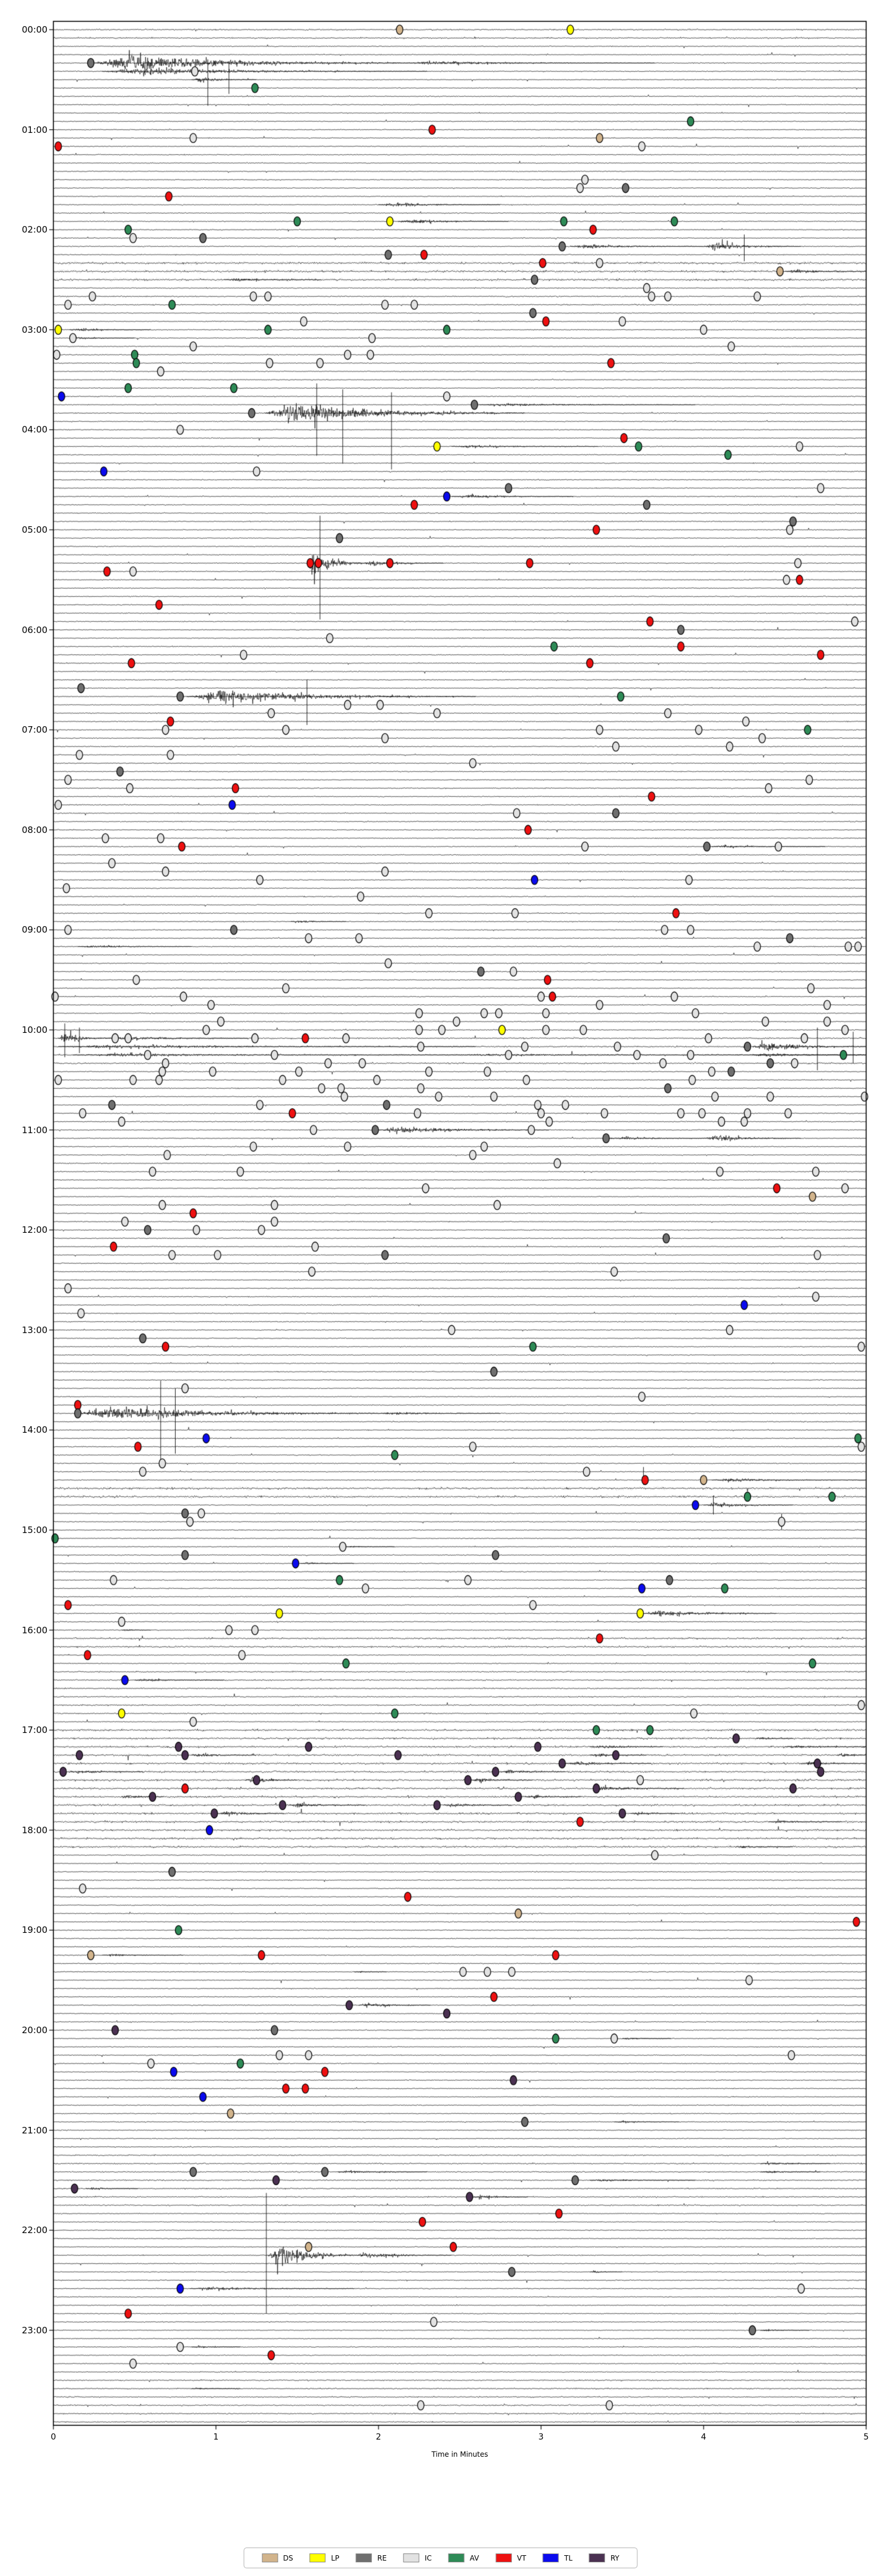  What do you see at coordinates (53, 2437) in the screenshot?
I see `x-tick-label: 0` at bounding box center [53, 2437].